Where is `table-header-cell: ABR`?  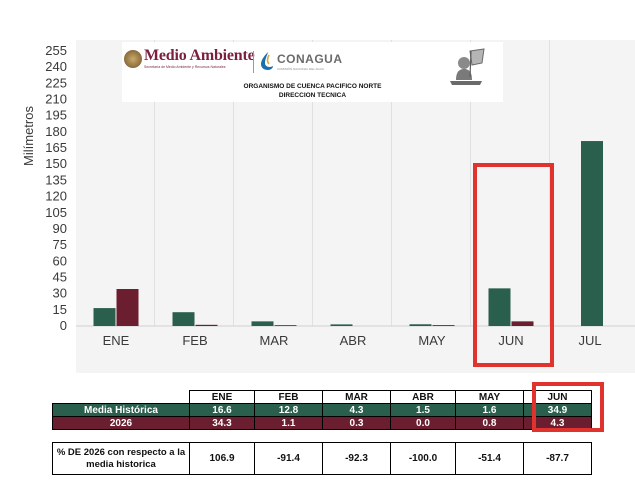
table-header-cell: ABR is located at coordinates (423, 397).